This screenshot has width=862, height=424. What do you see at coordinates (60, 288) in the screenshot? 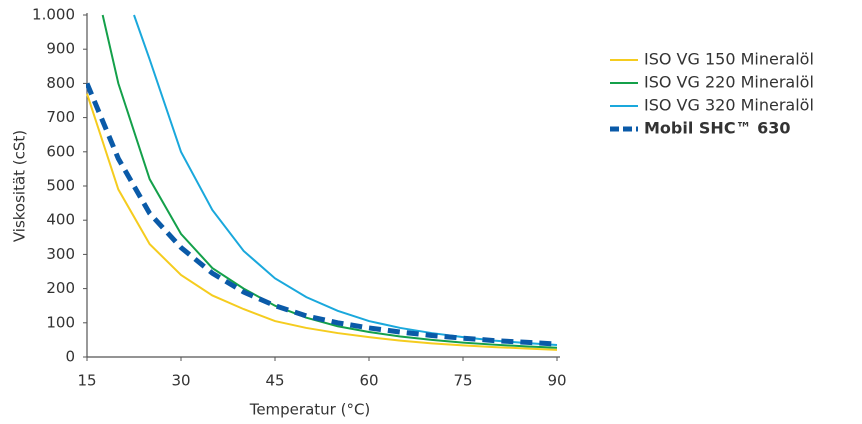
I see `y-tick-label: 200` at bounding box center [60, 288].